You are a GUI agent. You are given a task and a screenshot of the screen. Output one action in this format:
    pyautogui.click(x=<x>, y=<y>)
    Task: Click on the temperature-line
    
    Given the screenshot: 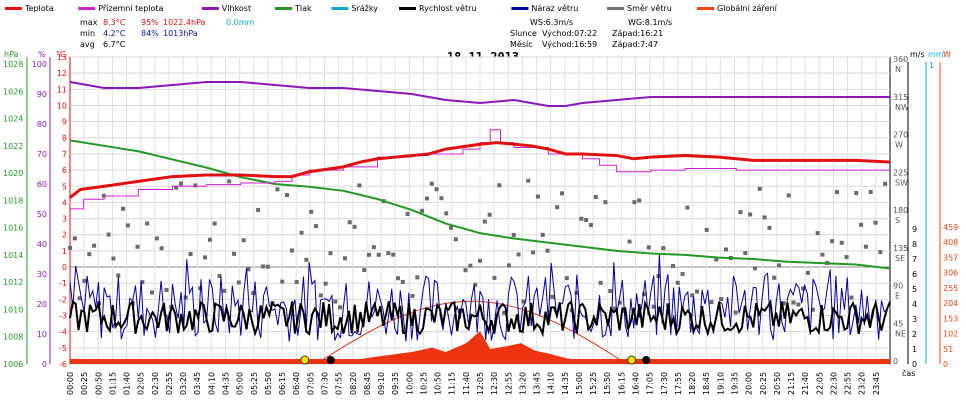 What is the action you would take?
    pyautogui.click(x=480, y=170)
    